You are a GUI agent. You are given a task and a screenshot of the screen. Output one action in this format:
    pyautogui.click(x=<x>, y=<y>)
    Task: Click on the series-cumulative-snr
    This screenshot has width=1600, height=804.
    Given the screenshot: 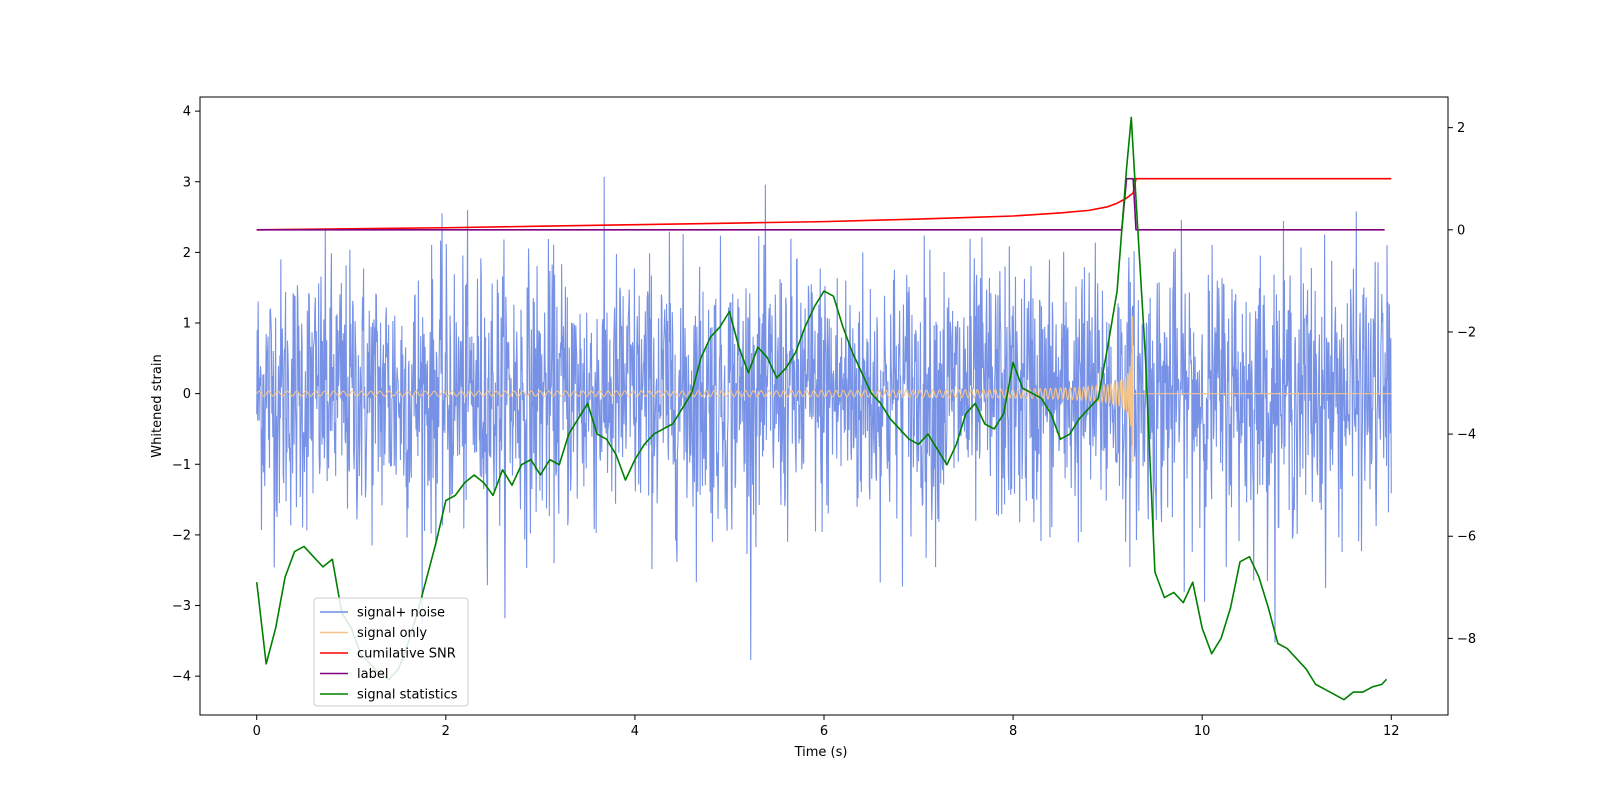 What is the action you would take?
    pyautogui.click(x=824, y=204)
    